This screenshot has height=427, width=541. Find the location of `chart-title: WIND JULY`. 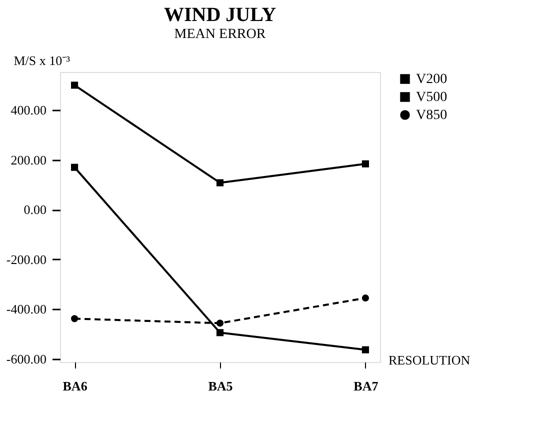

chart-title: WIND JULY is located at coordinates (220, 15).